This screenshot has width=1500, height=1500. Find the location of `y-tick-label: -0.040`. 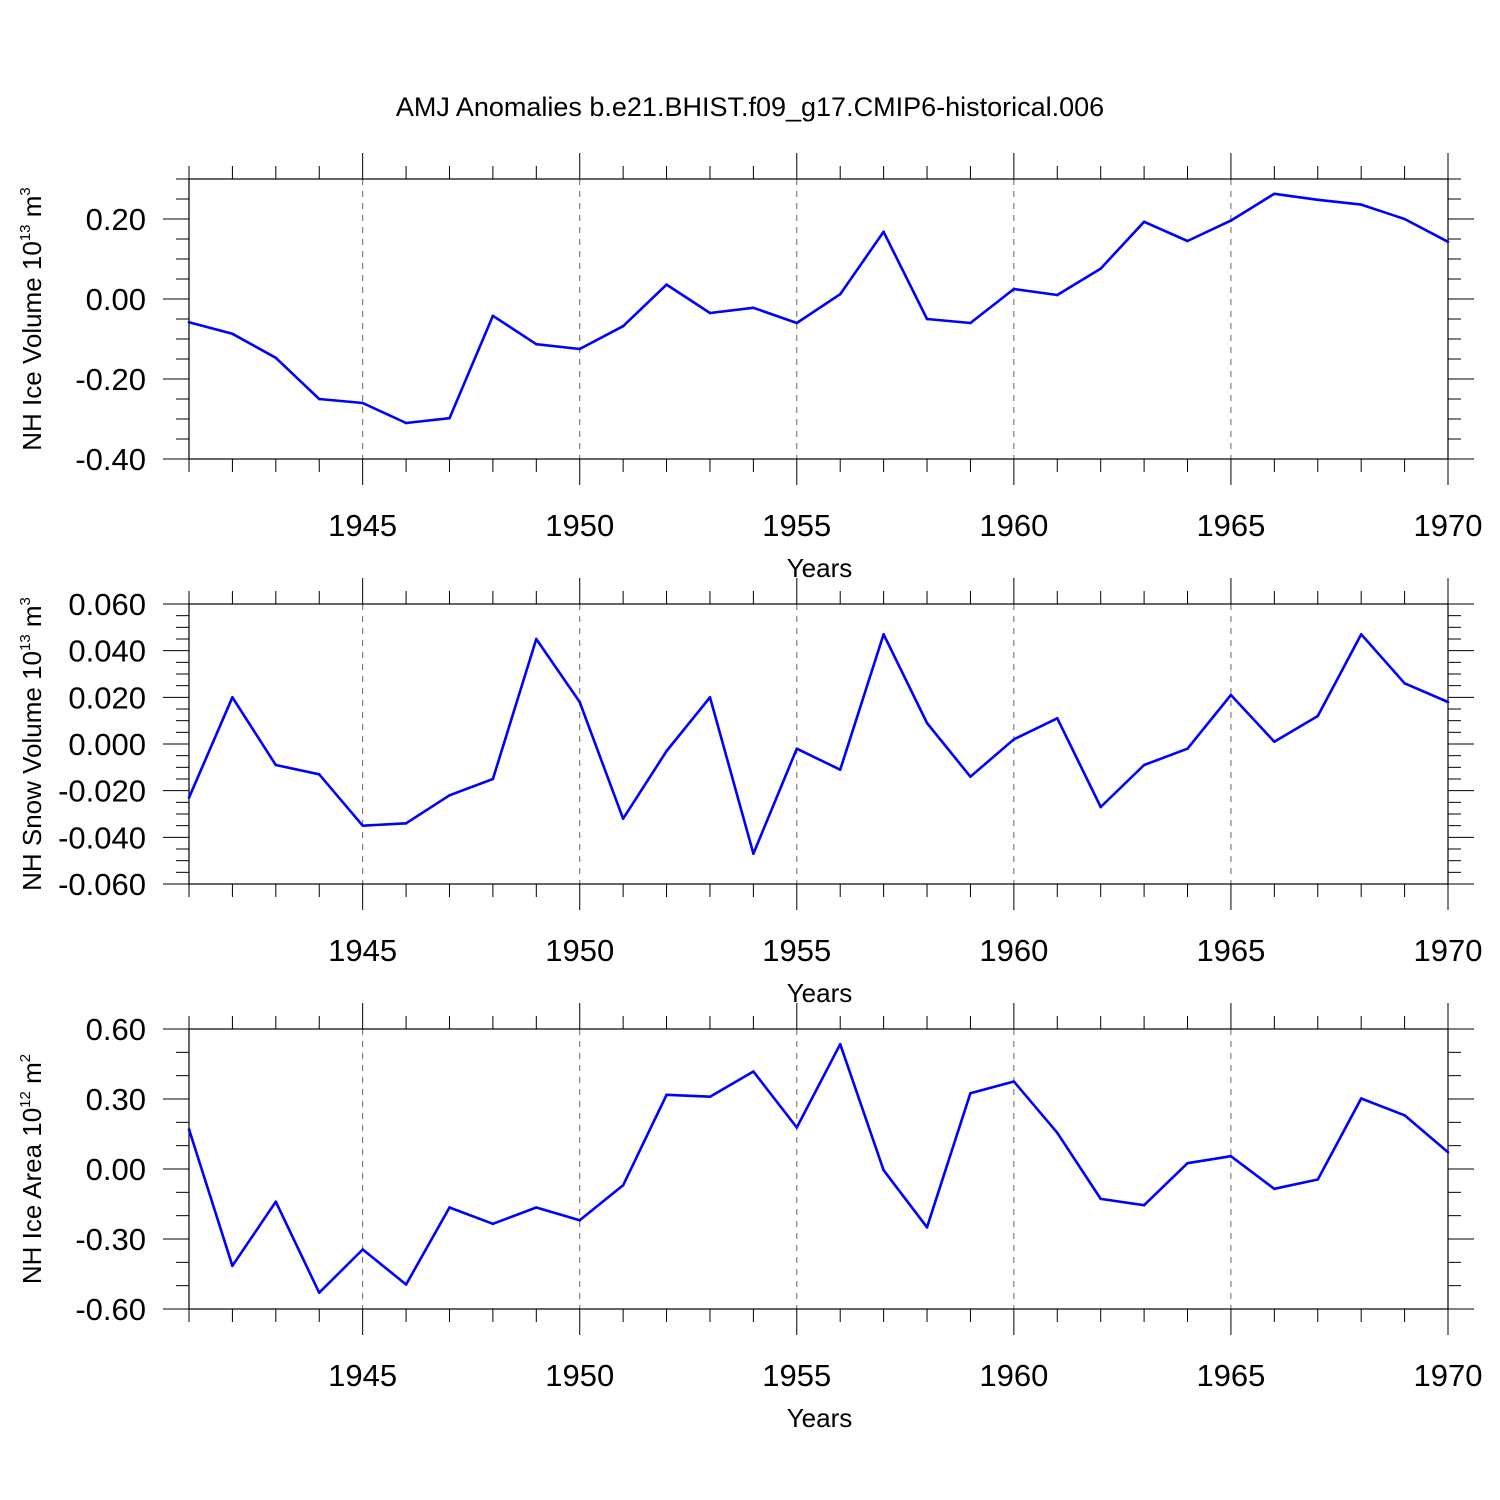

y-tick-label: -0.040 is located at coordinates (102, 837).